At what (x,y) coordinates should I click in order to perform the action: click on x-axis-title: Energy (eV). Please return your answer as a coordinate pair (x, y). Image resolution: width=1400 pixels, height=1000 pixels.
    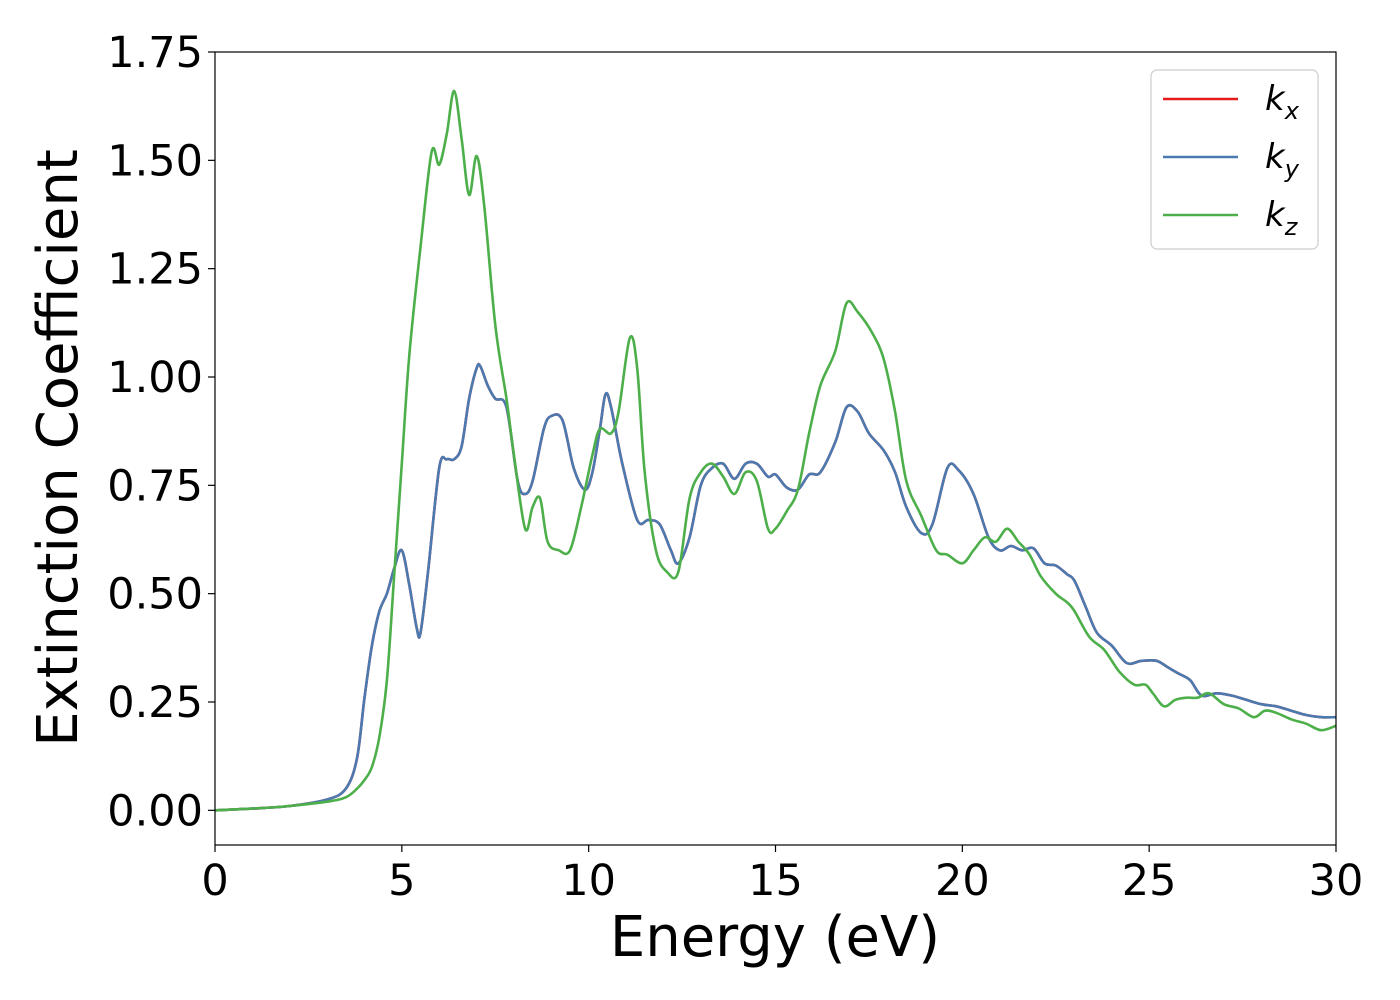
    Looking at the image, I should click on (775, 937).